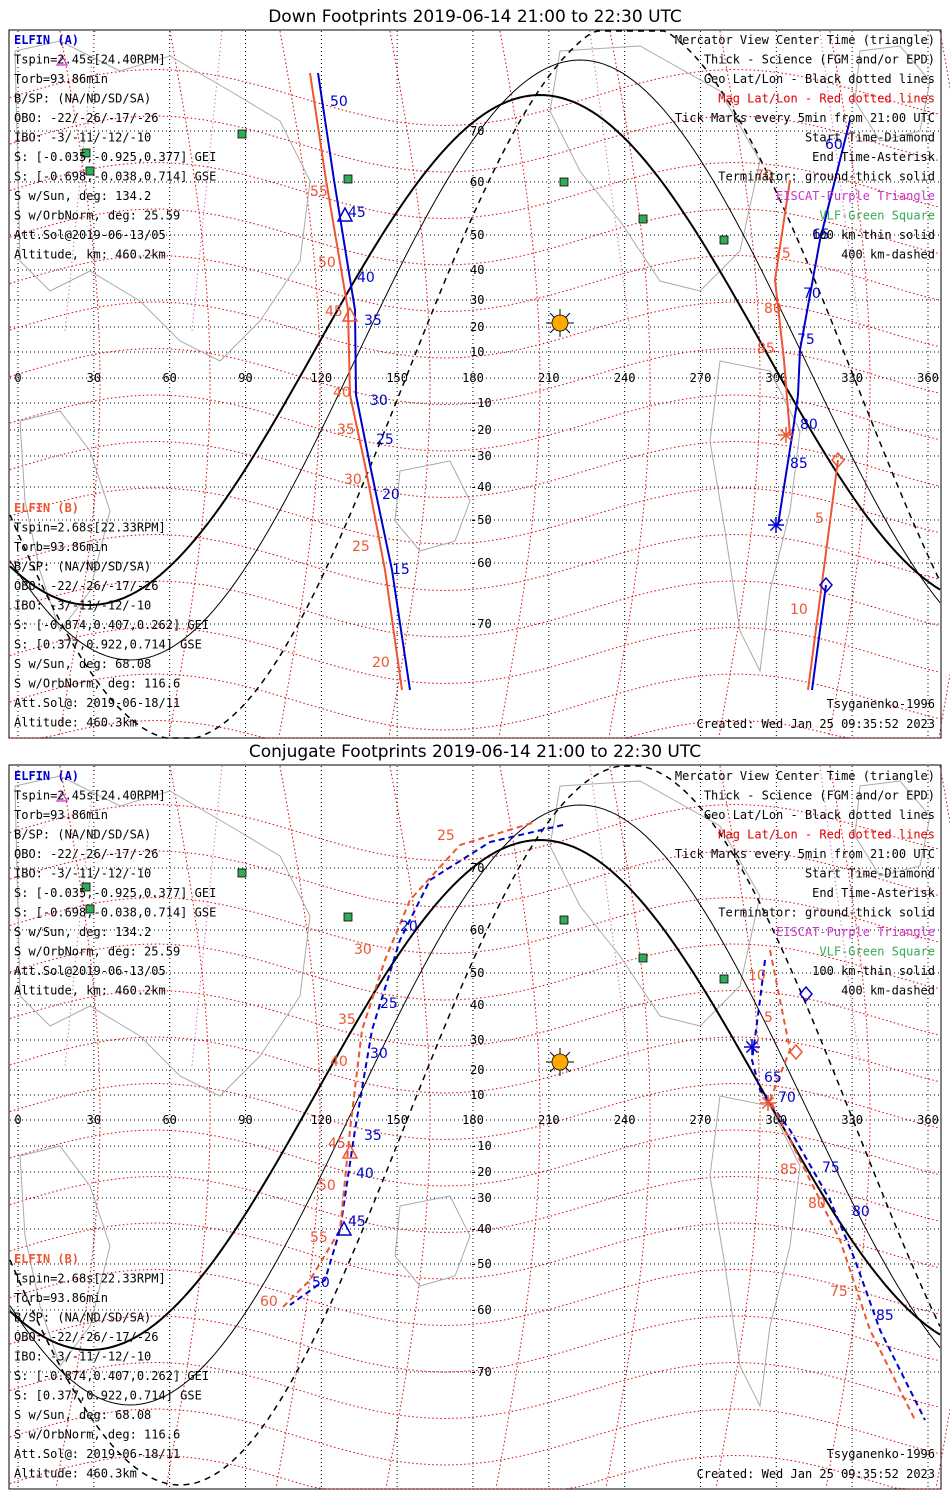 This screenshot has width=950, height=1500. Describe the element at coordinates (373, 321) in the screenshot. I see `elfin-a-track-label: 35` at that location.